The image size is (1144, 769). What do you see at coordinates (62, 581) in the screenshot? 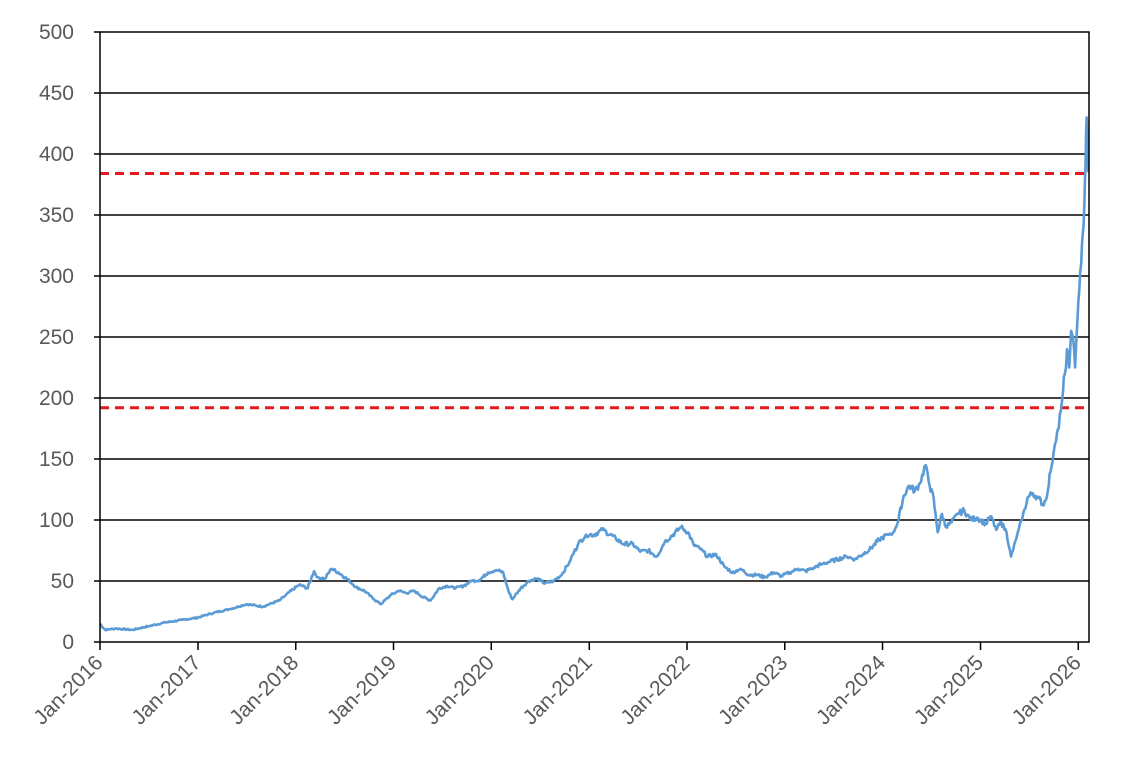
I see `y-tick-label: 50` at bounding box center [62, 581].